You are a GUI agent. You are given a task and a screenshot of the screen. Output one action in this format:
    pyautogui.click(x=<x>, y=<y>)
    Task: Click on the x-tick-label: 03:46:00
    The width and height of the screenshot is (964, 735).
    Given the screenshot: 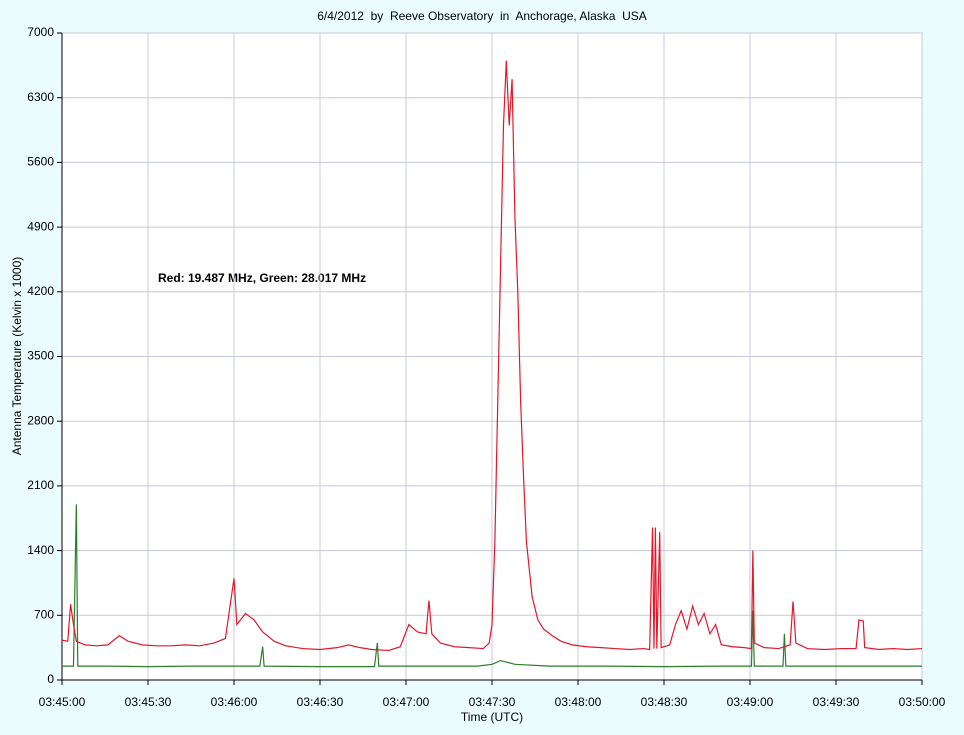 What is the action you would take?
    pyautogui.click(x=234, y=702)
    